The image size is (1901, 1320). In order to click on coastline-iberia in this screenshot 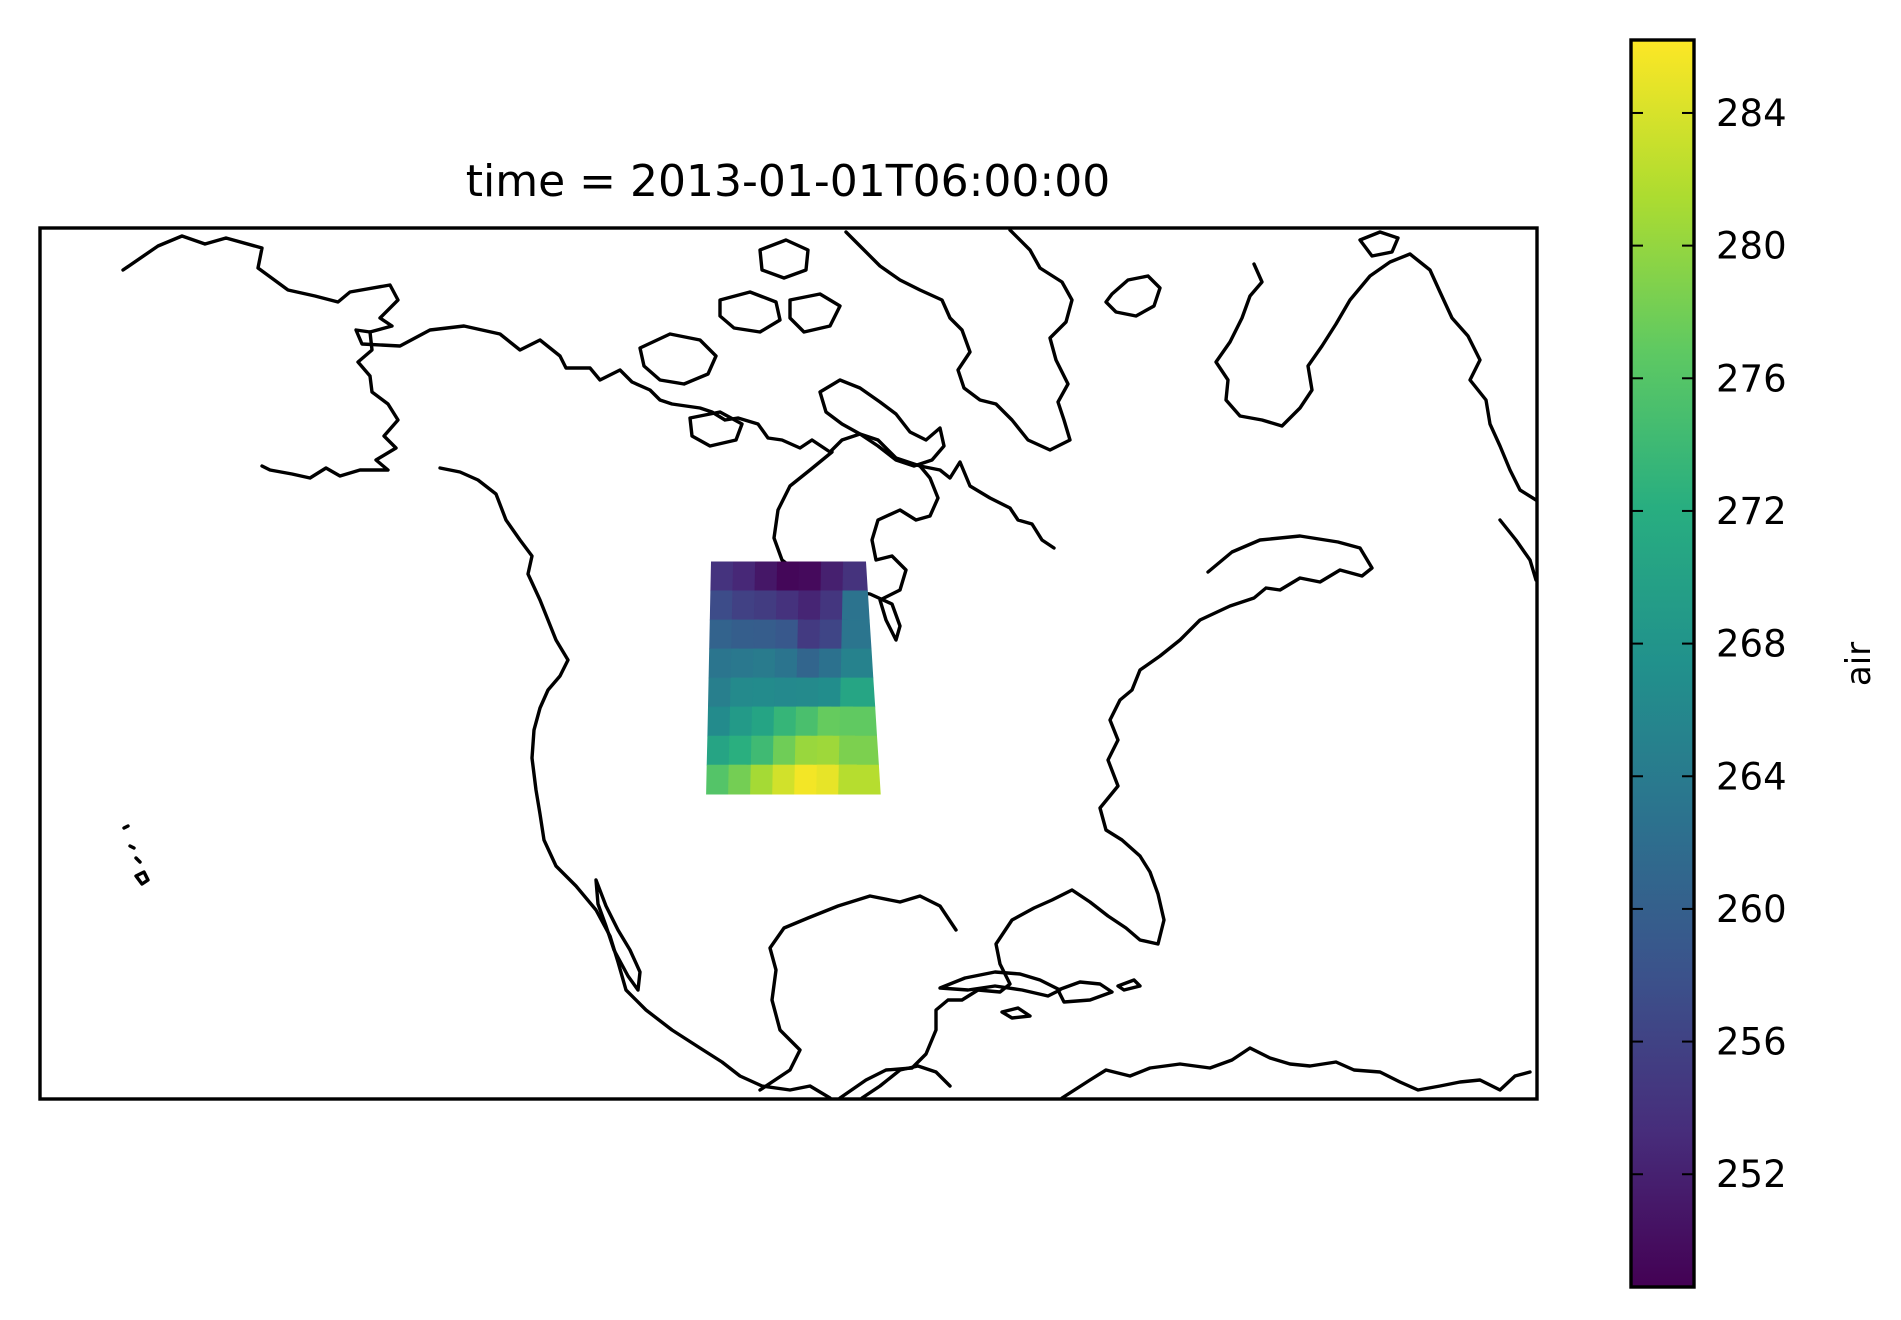, I will do `click(1517, 550)`.